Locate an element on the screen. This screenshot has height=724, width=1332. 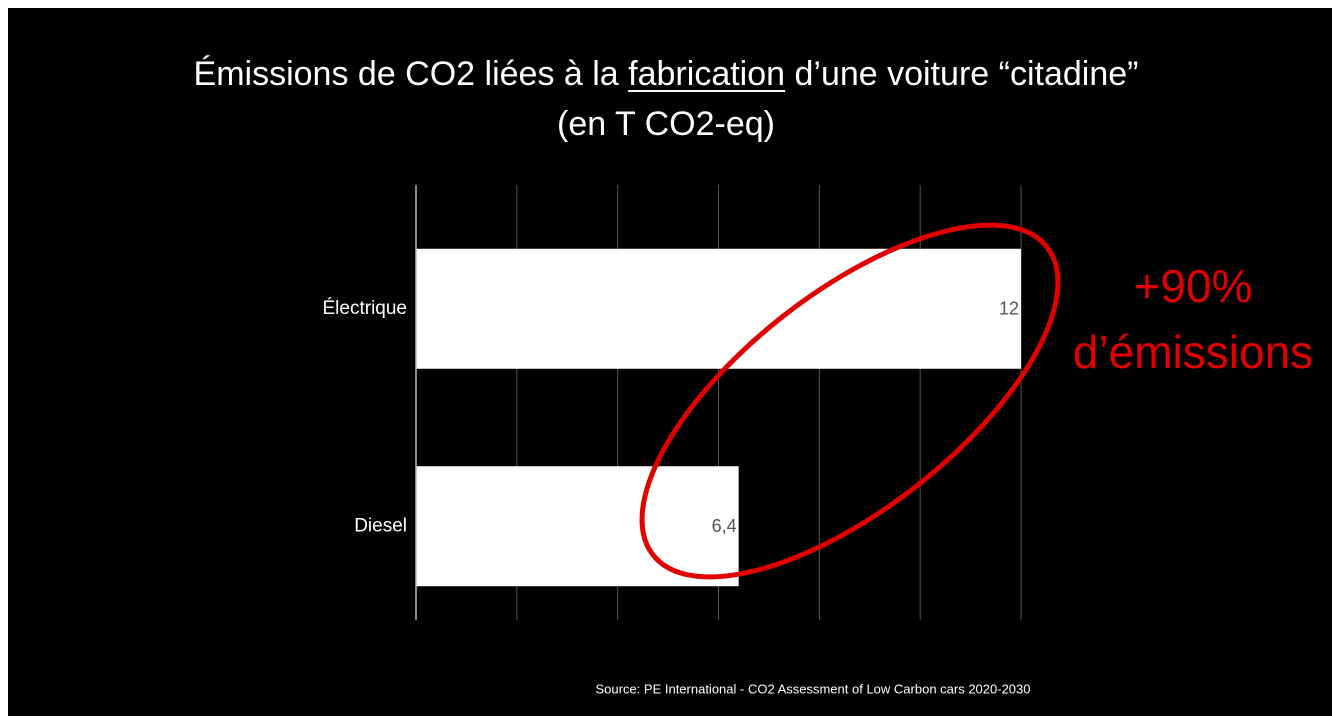
title-part: d’une voiture “citadine” is located at coordinates (961, 74).